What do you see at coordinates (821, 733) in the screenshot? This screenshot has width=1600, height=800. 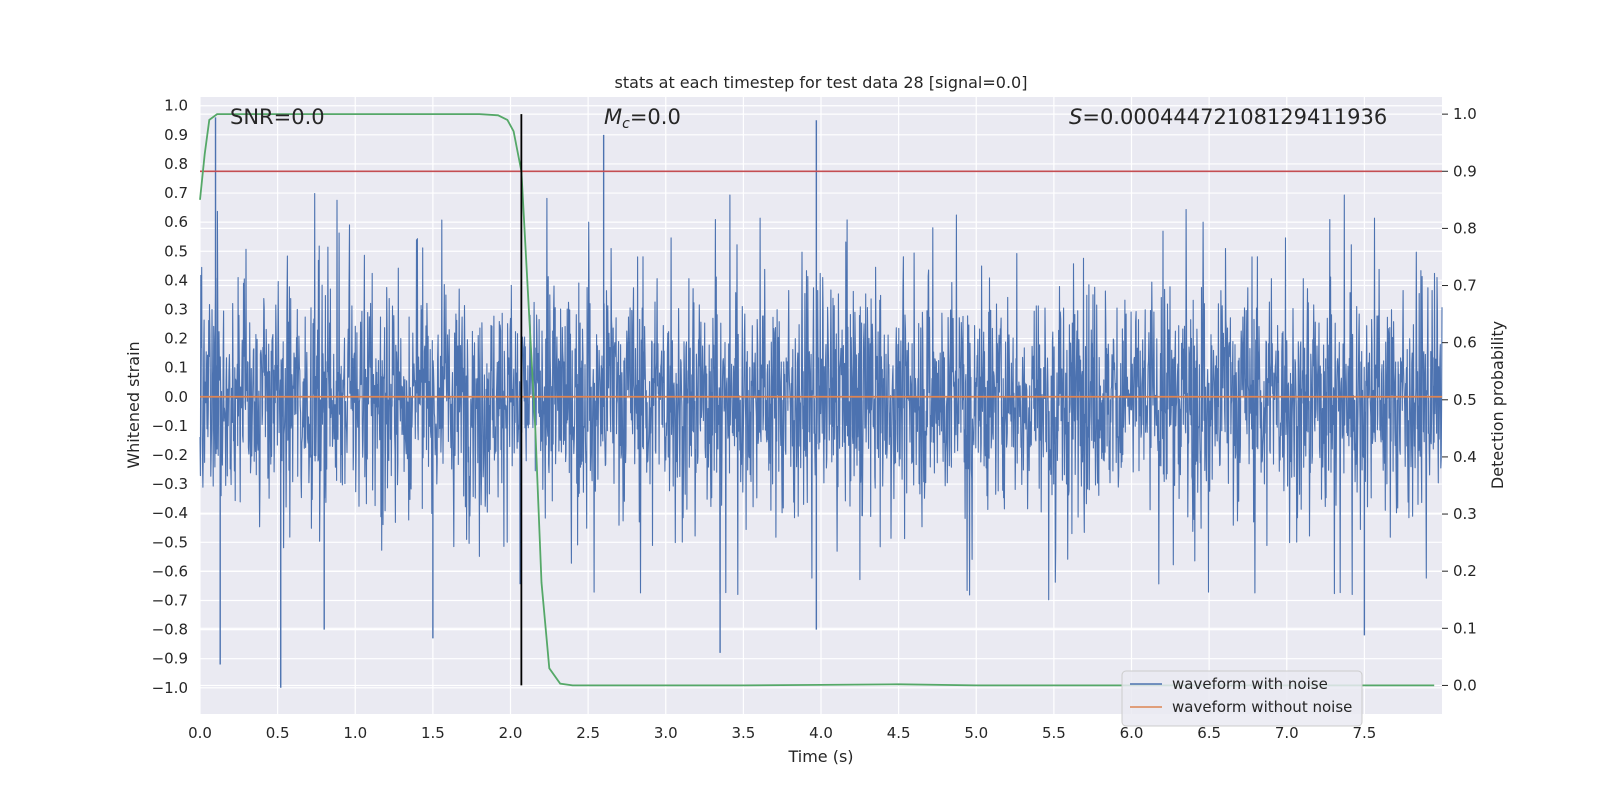 I see `x-tick-label: 4.0` at bounding box center [821, 733].